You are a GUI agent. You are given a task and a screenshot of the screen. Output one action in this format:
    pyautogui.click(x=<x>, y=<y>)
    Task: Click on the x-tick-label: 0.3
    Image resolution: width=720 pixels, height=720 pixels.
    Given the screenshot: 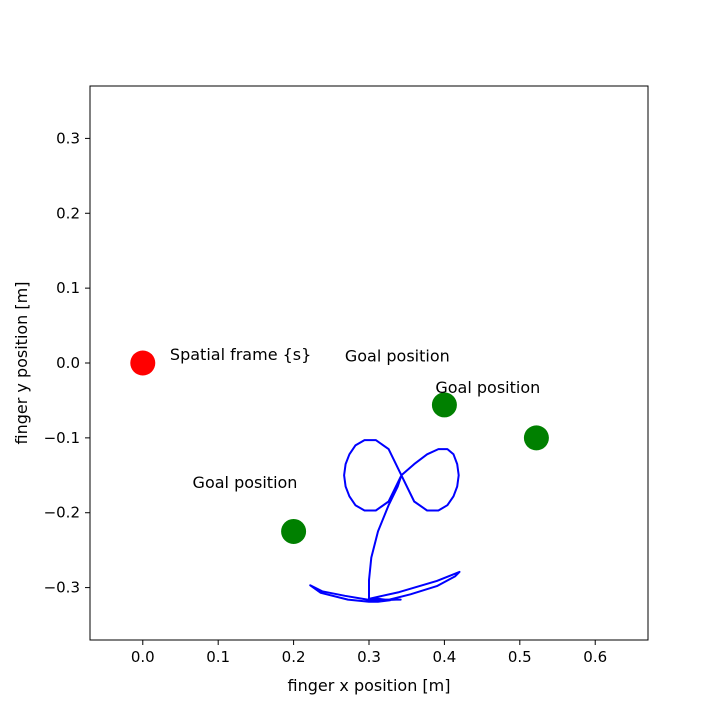 What is the action you would take?
    pyautogui.click(x=369, y=657)
    